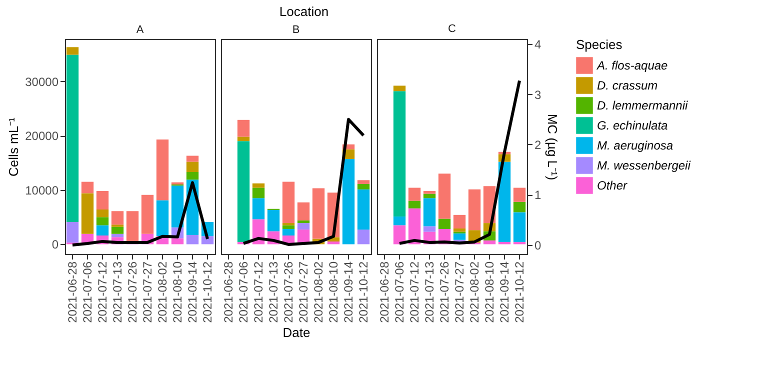  What do you see at coordinates (627, 85) in the screenshot?
I see `legend-label: D. crassum` at bounding box center [627, 85].